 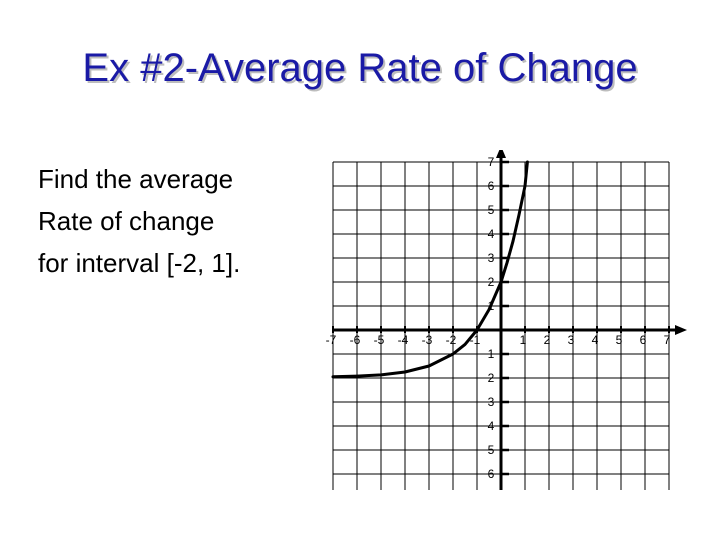 What do you see at coordinates (136, 179) in the screenshot?
I see `prompt-line-1: Find the average` at bounding box center [136, 179].